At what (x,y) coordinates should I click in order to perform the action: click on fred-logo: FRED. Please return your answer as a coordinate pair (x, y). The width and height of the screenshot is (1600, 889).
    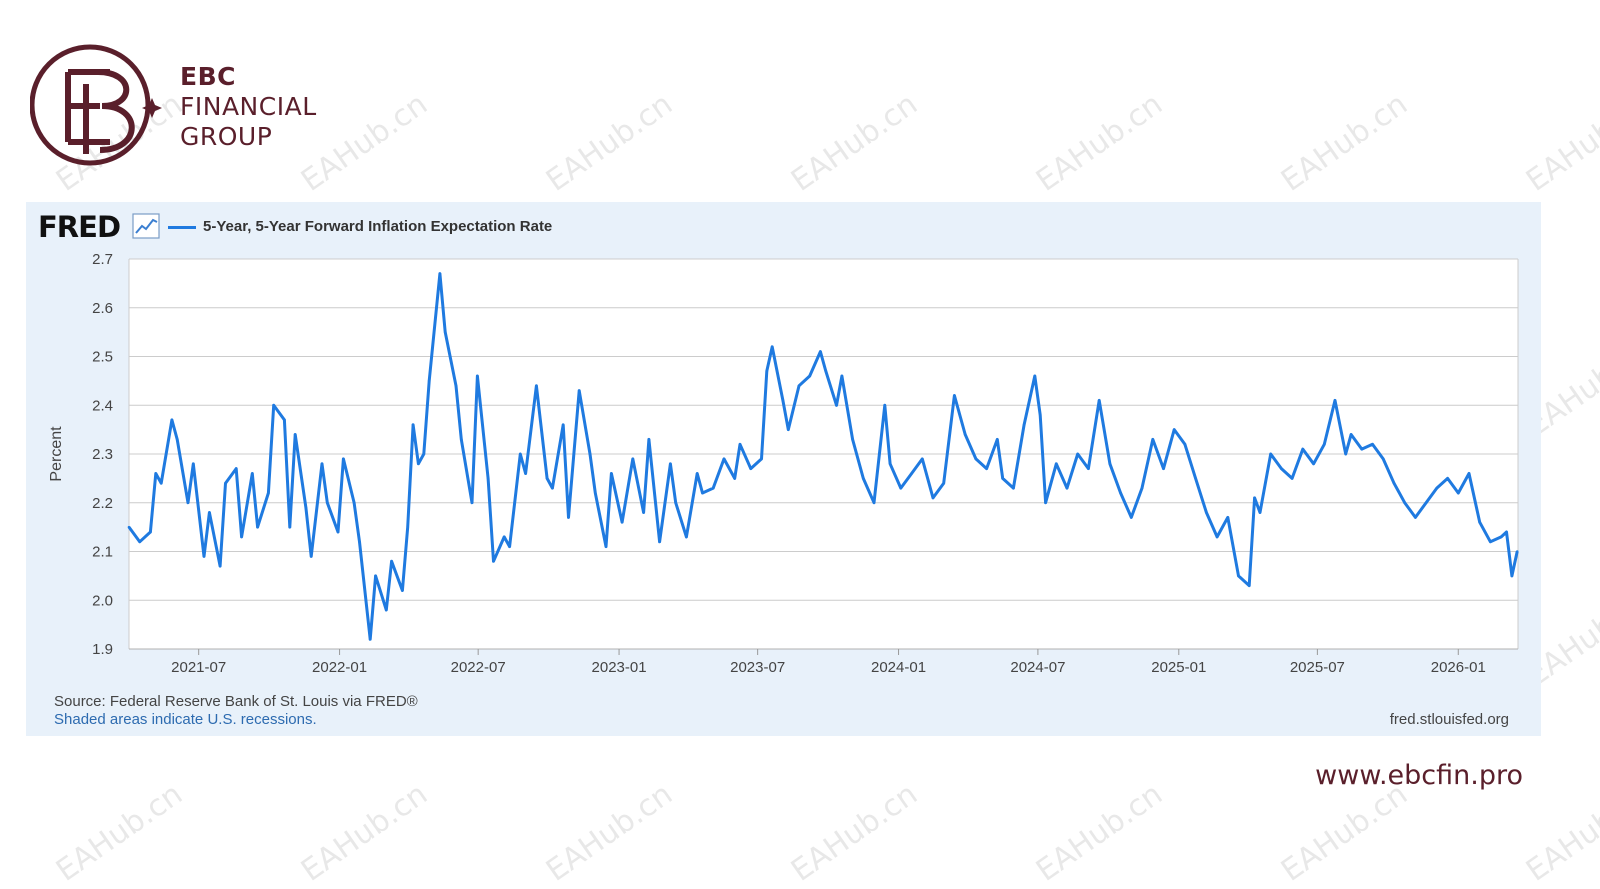
    Looking at the image, I should click on (79, 227).